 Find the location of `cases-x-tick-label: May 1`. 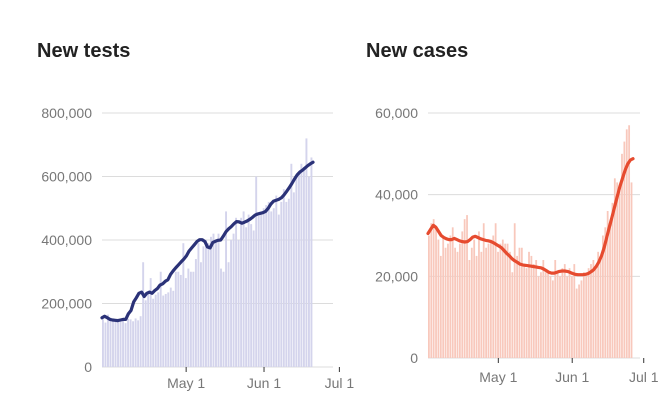

cases-x-tick-label: May 1 is located at coordinates (498, 377).